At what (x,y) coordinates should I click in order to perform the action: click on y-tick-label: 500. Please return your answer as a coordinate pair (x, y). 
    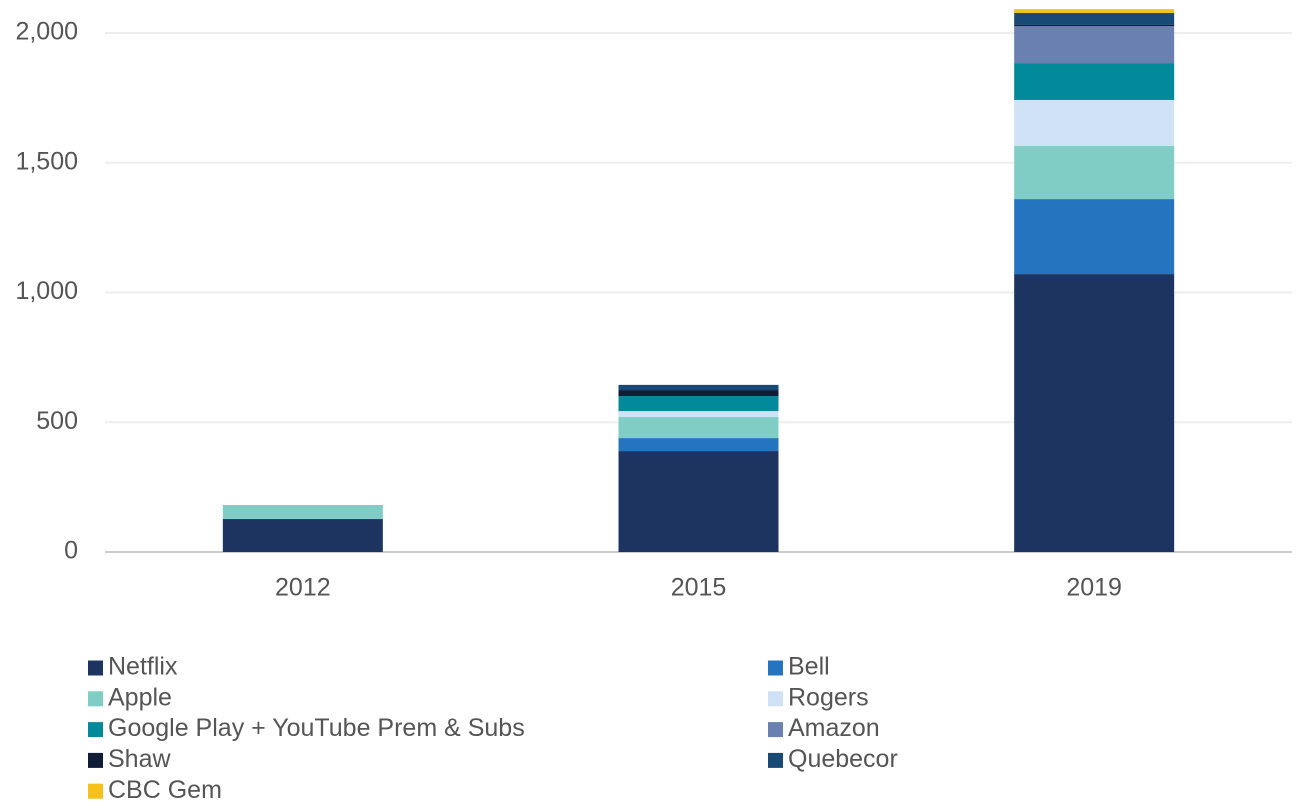
    Looking at the image, I should click on (57, 421).